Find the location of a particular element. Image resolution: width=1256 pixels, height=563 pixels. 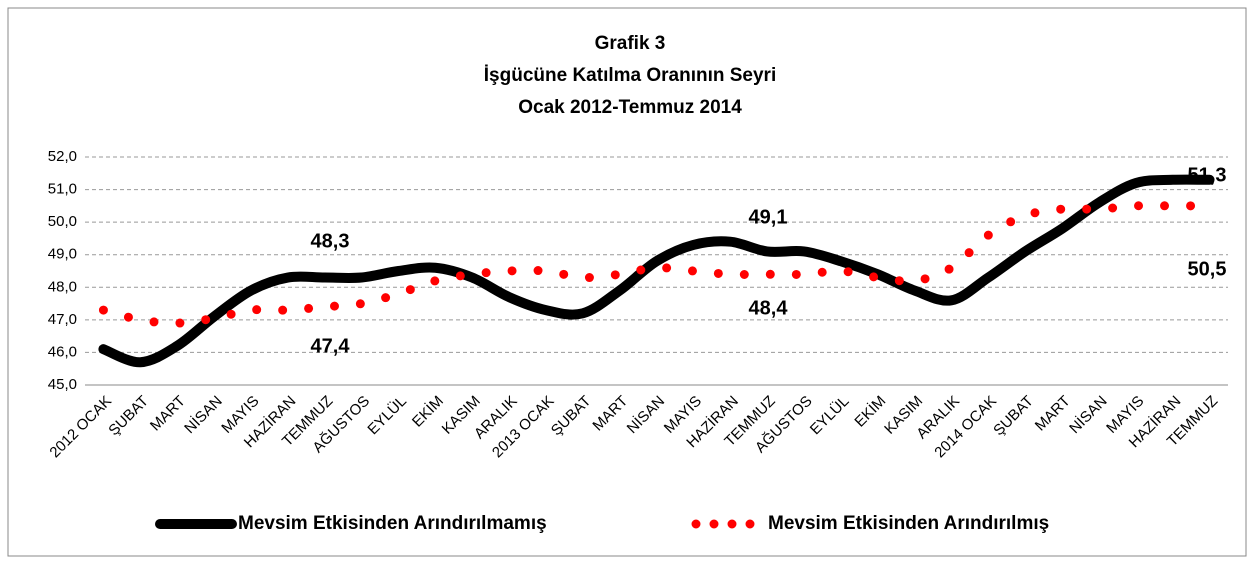

annotation: 47,4 is located at coordinates (331, 346).